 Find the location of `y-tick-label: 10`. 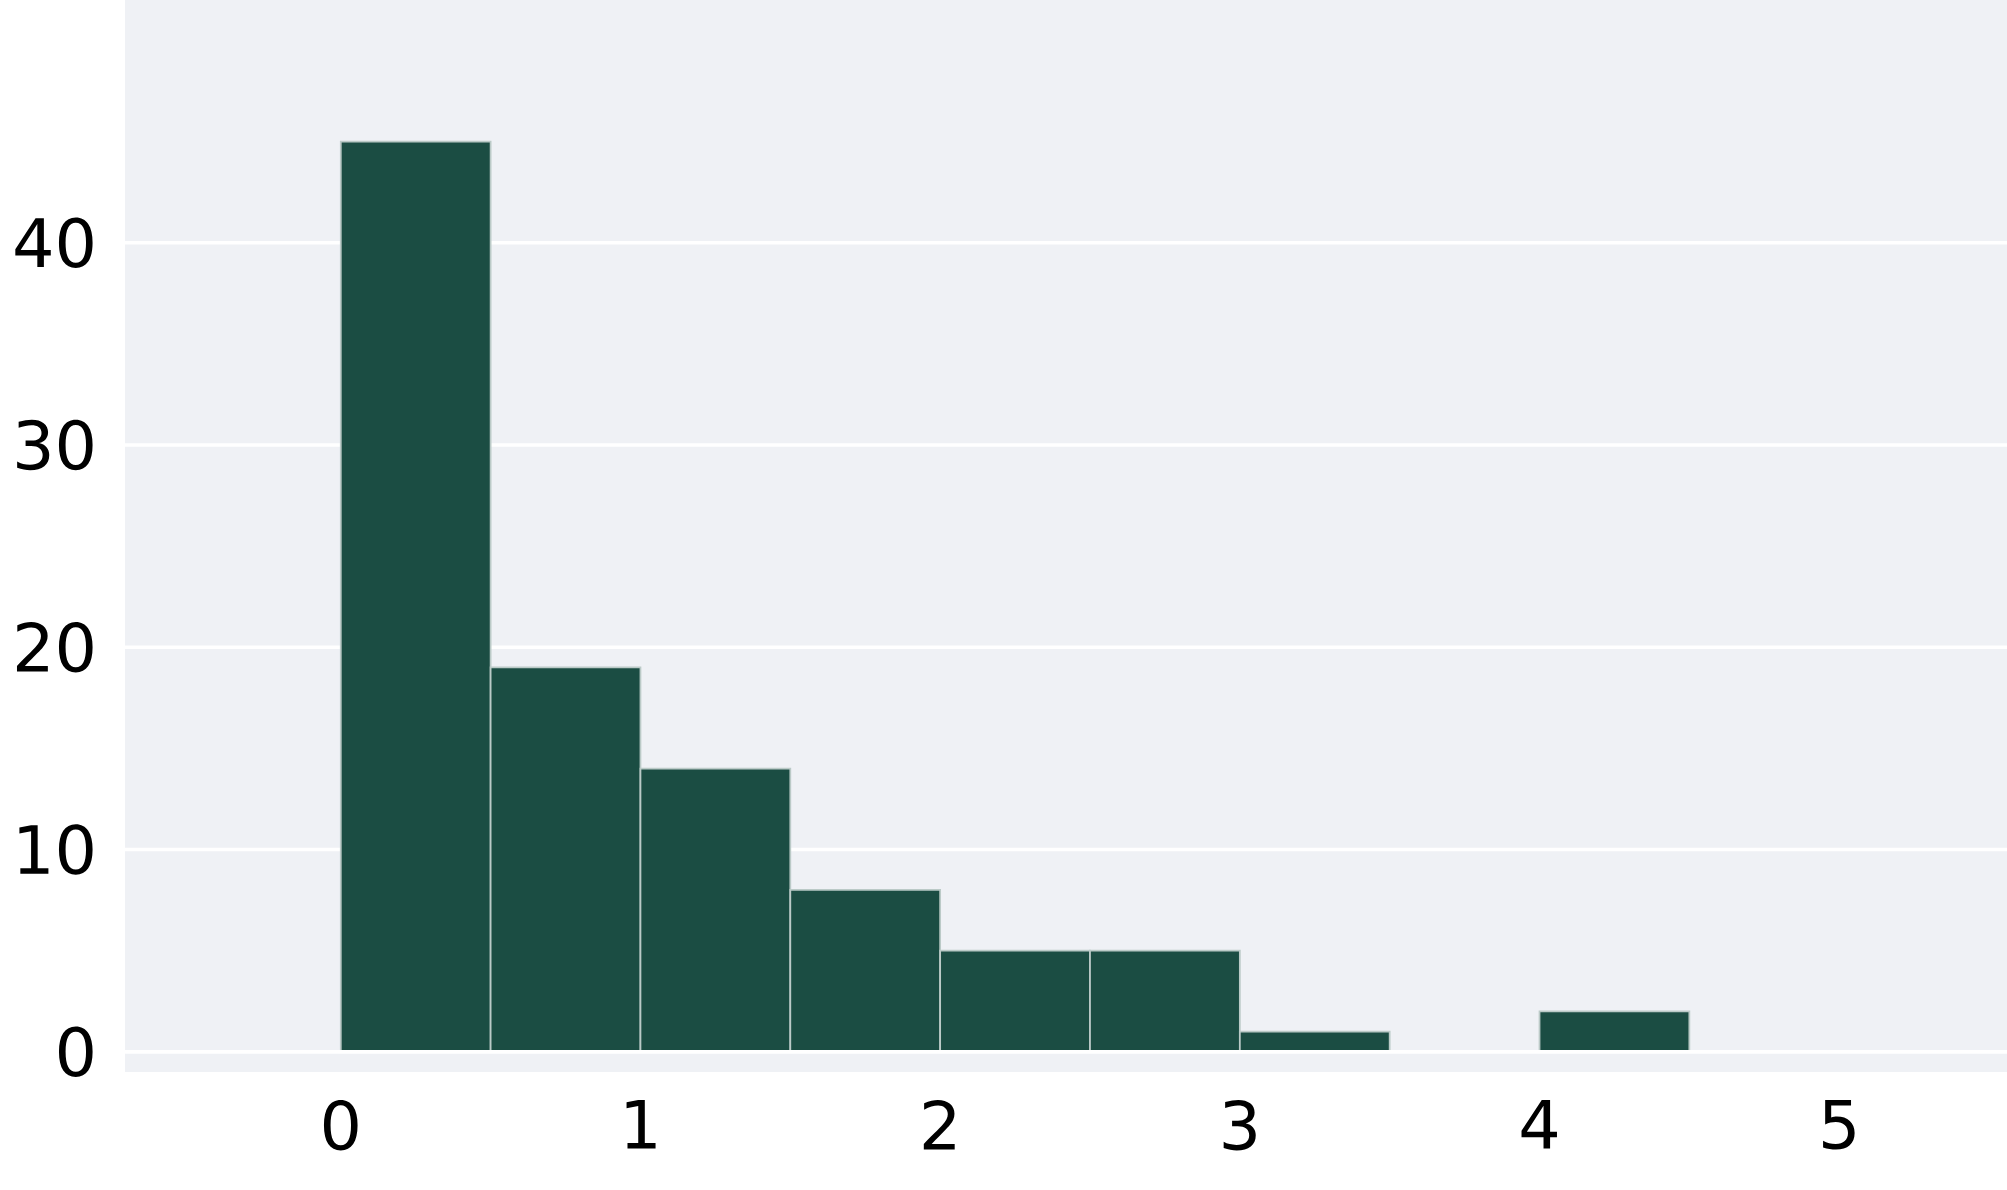

y-tick-label: 10 is located at coordinates (56, 849).